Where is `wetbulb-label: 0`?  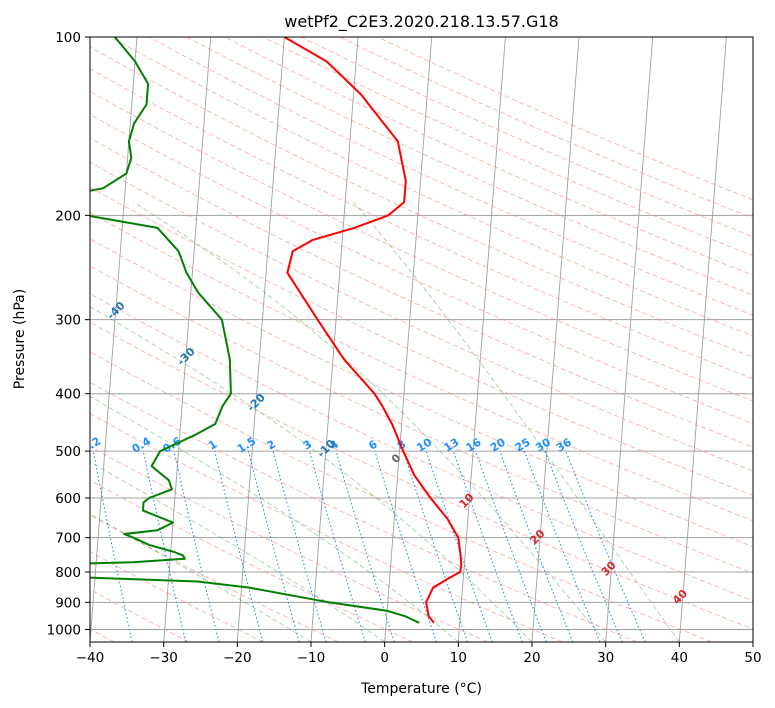 wetbulb-label: 0 is located at coordinates (396, 458).